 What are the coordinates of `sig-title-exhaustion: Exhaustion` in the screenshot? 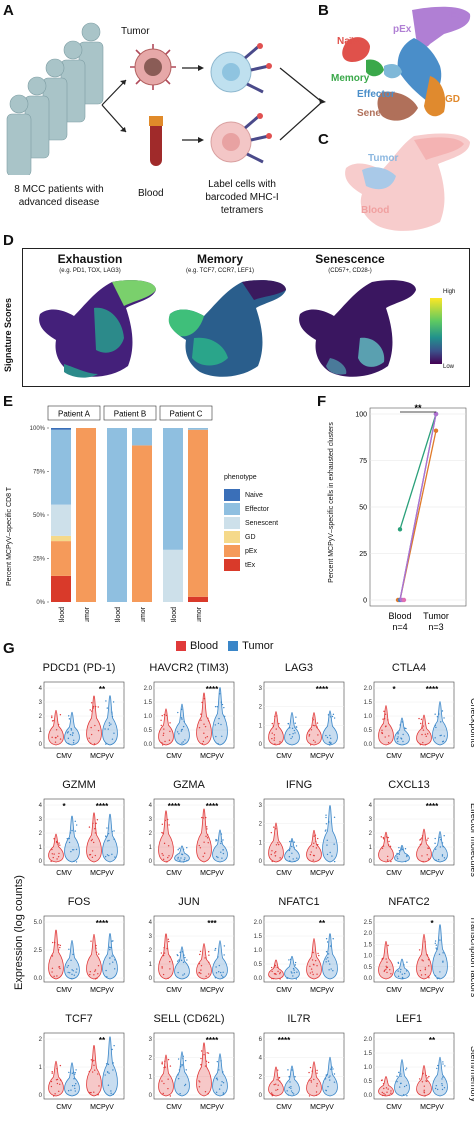 It's located at (90, 259).